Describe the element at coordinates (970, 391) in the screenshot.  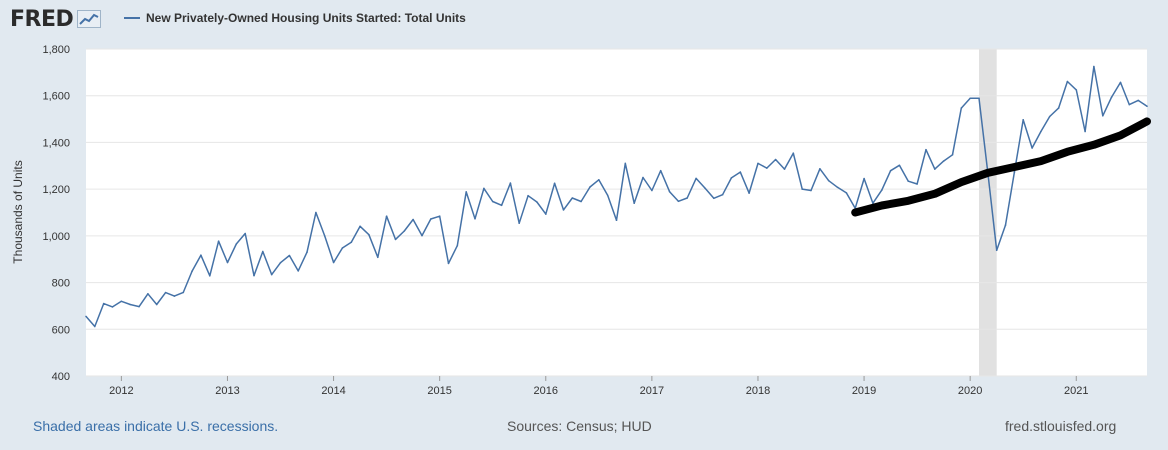
I see `x-tick-label: 2020` at that location.